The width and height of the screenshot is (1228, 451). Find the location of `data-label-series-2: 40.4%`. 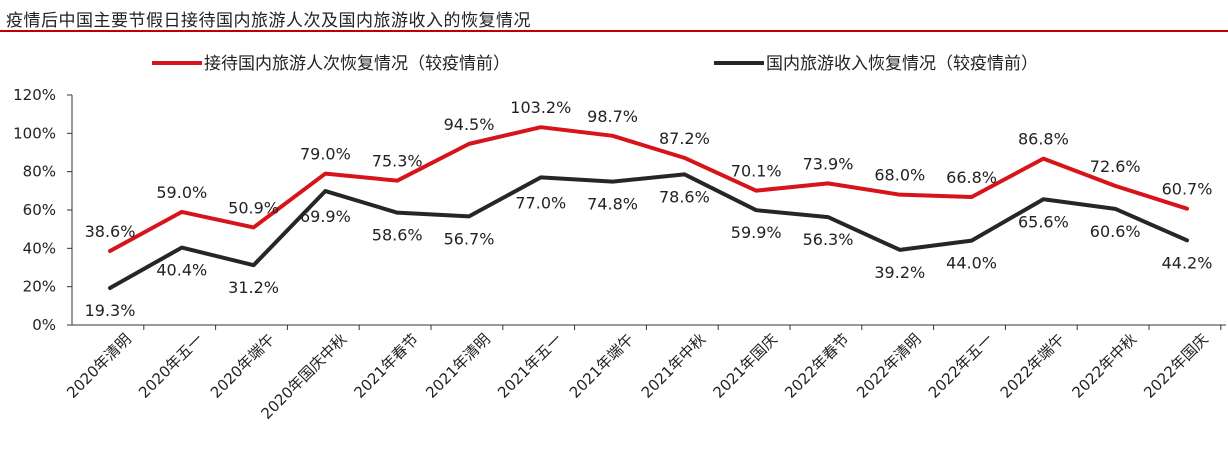

data-label-series-2: 40.4% is located at coordinates (181, 270).